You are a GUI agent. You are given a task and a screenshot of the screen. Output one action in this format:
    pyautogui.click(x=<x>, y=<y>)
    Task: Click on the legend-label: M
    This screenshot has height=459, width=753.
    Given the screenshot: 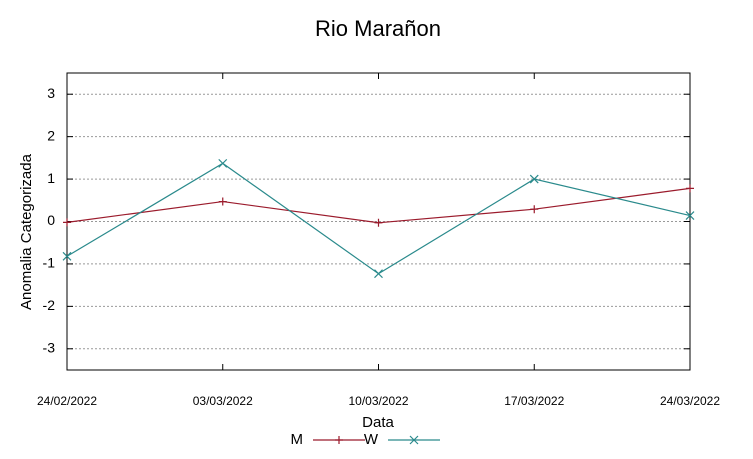 What is the action you would take?
    pyautogui.click(x=297, y=439)
    